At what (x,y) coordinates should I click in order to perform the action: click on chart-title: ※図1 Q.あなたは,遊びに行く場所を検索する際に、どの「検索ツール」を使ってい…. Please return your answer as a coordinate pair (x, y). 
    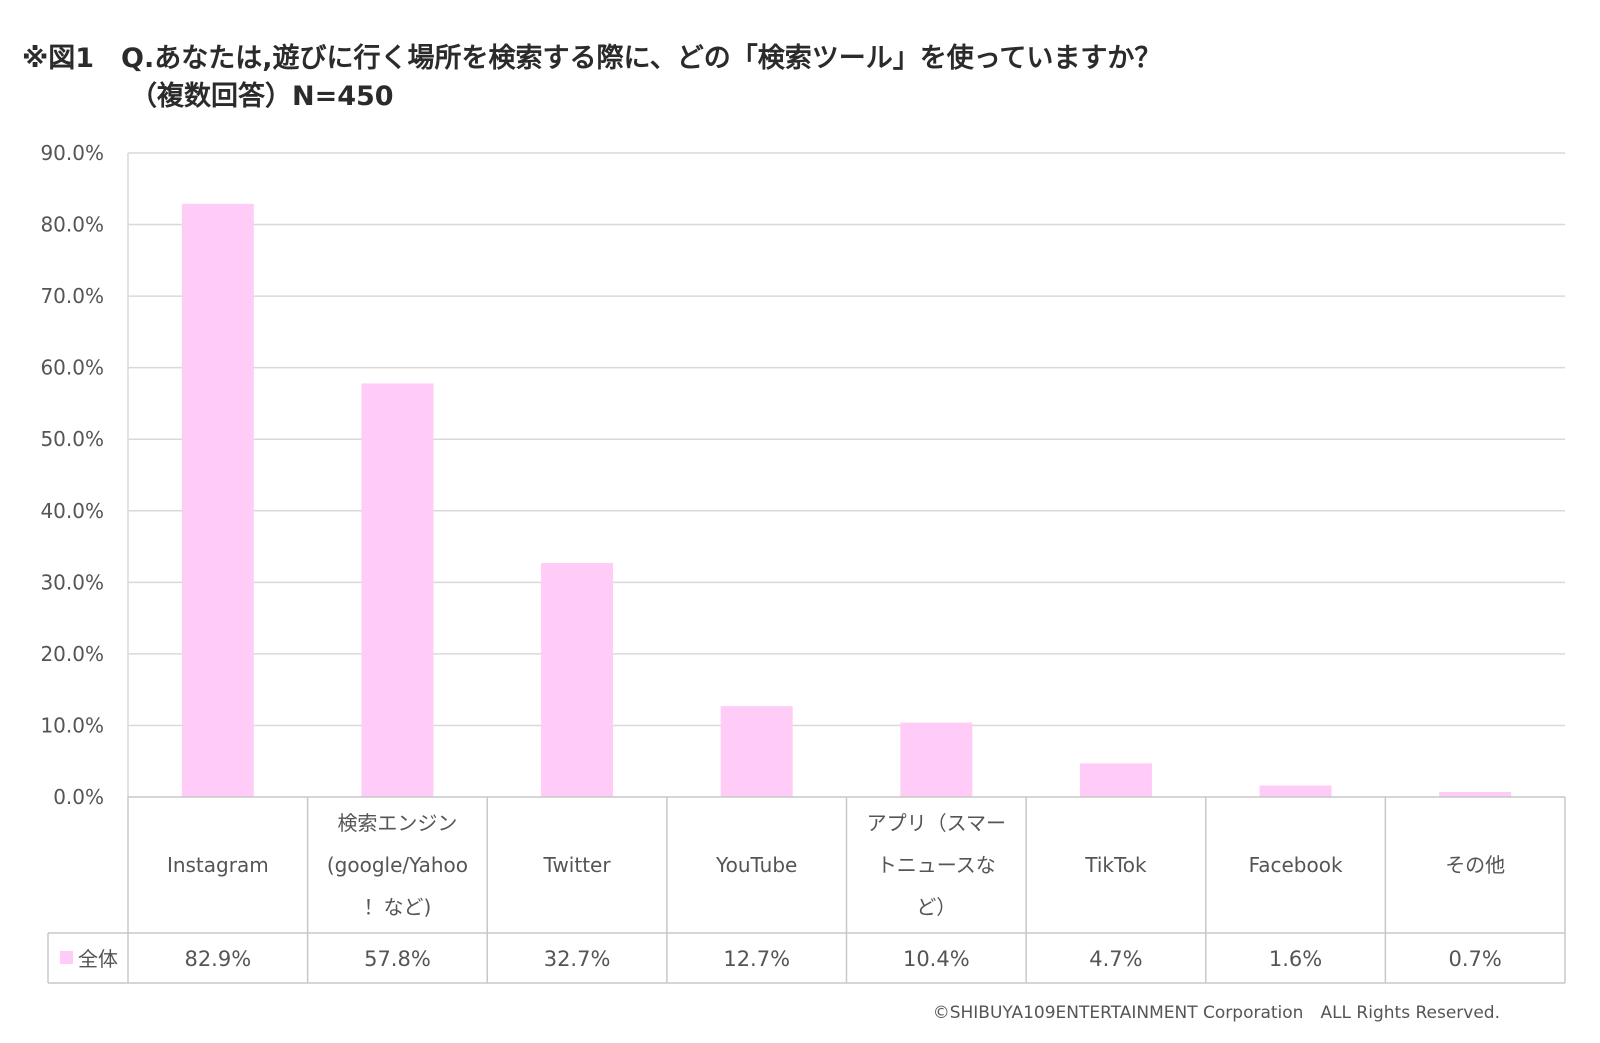
    Looking at the image, I should click on (591, 78).